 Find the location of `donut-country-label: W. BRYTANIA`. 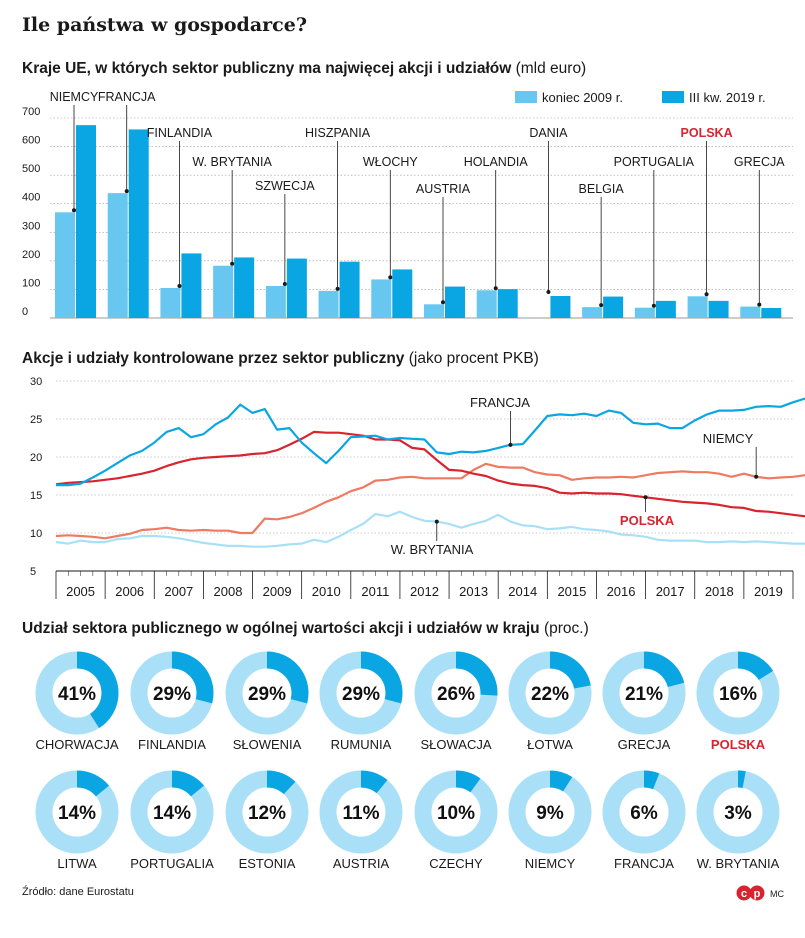

donut-country-label: W. BRYTANIA is located at coordinates (738, 863).